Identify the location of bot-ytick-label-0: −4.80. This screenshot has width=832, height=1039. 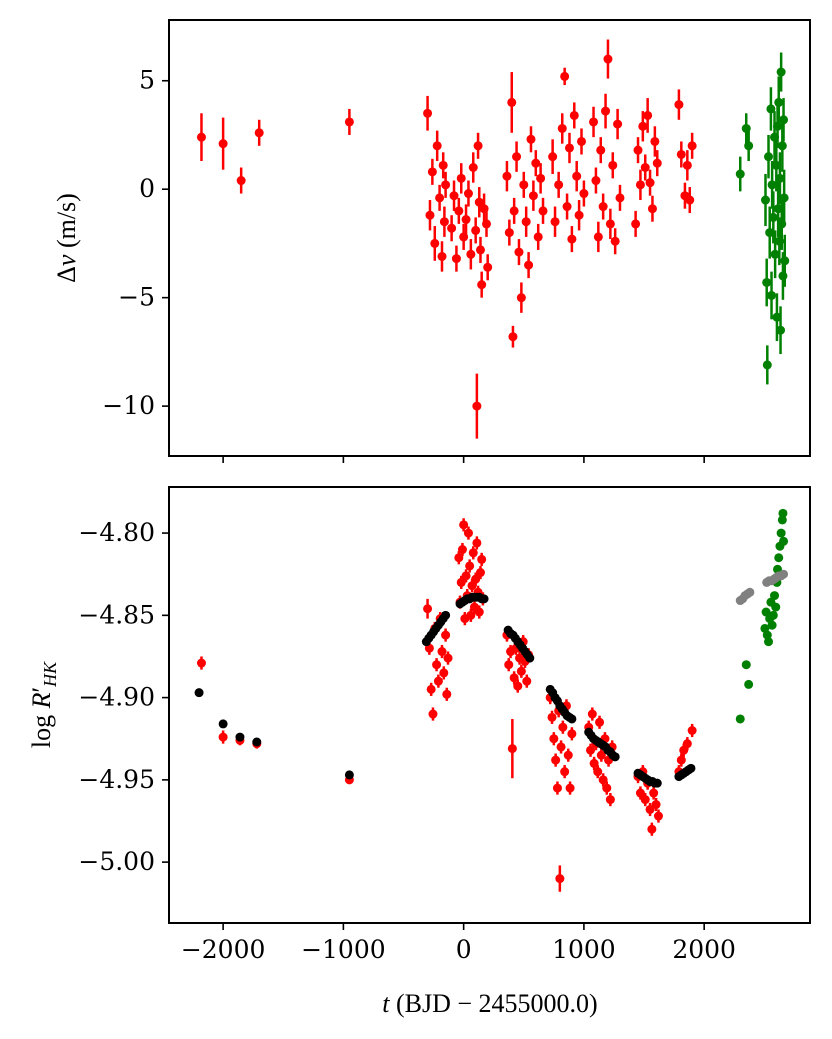
(116, 532).